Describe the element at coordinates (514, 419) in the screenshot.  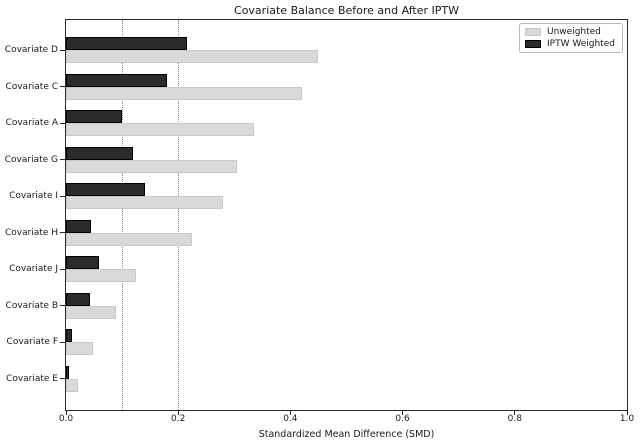
I see `xtick-label-0.8: 0.8` at that location.